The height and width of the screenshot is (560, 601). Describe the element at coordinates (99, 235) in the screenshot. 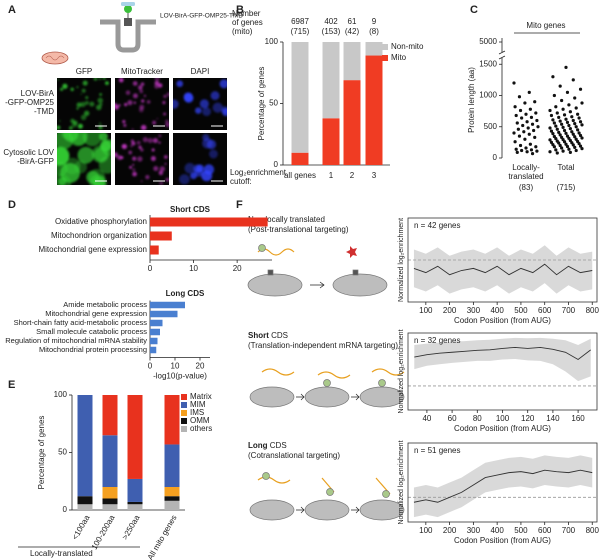

I see `category-label: Mitochondrion organization` at that location.